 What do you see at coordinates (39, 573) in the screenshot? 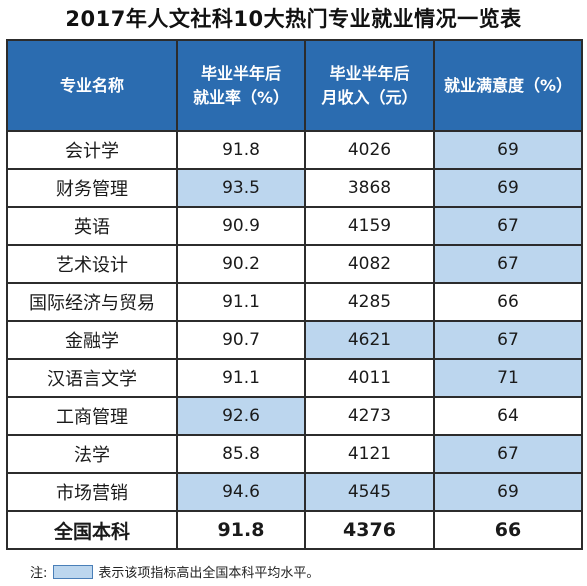
I see `footnote-prefix: 注:` at bounding box center [39, 573].